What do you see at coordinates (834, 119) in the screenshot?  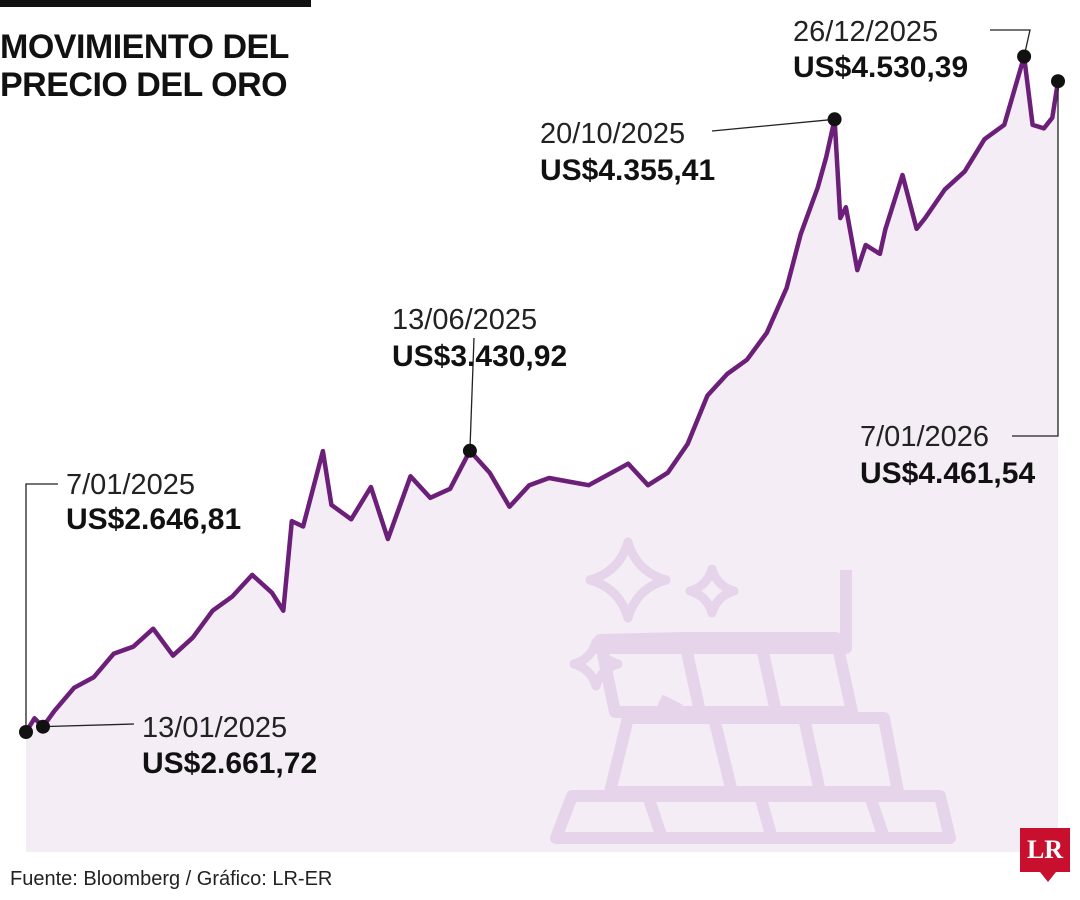 I see `marker-oct20` at bounding box center [834, 119].